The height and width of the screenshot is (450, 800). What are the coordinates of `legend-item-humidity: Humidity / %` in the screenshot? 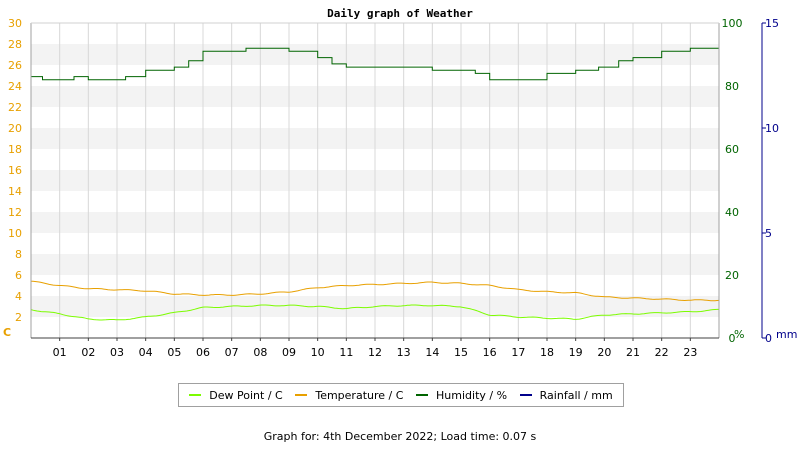 It's located at (461, 395).